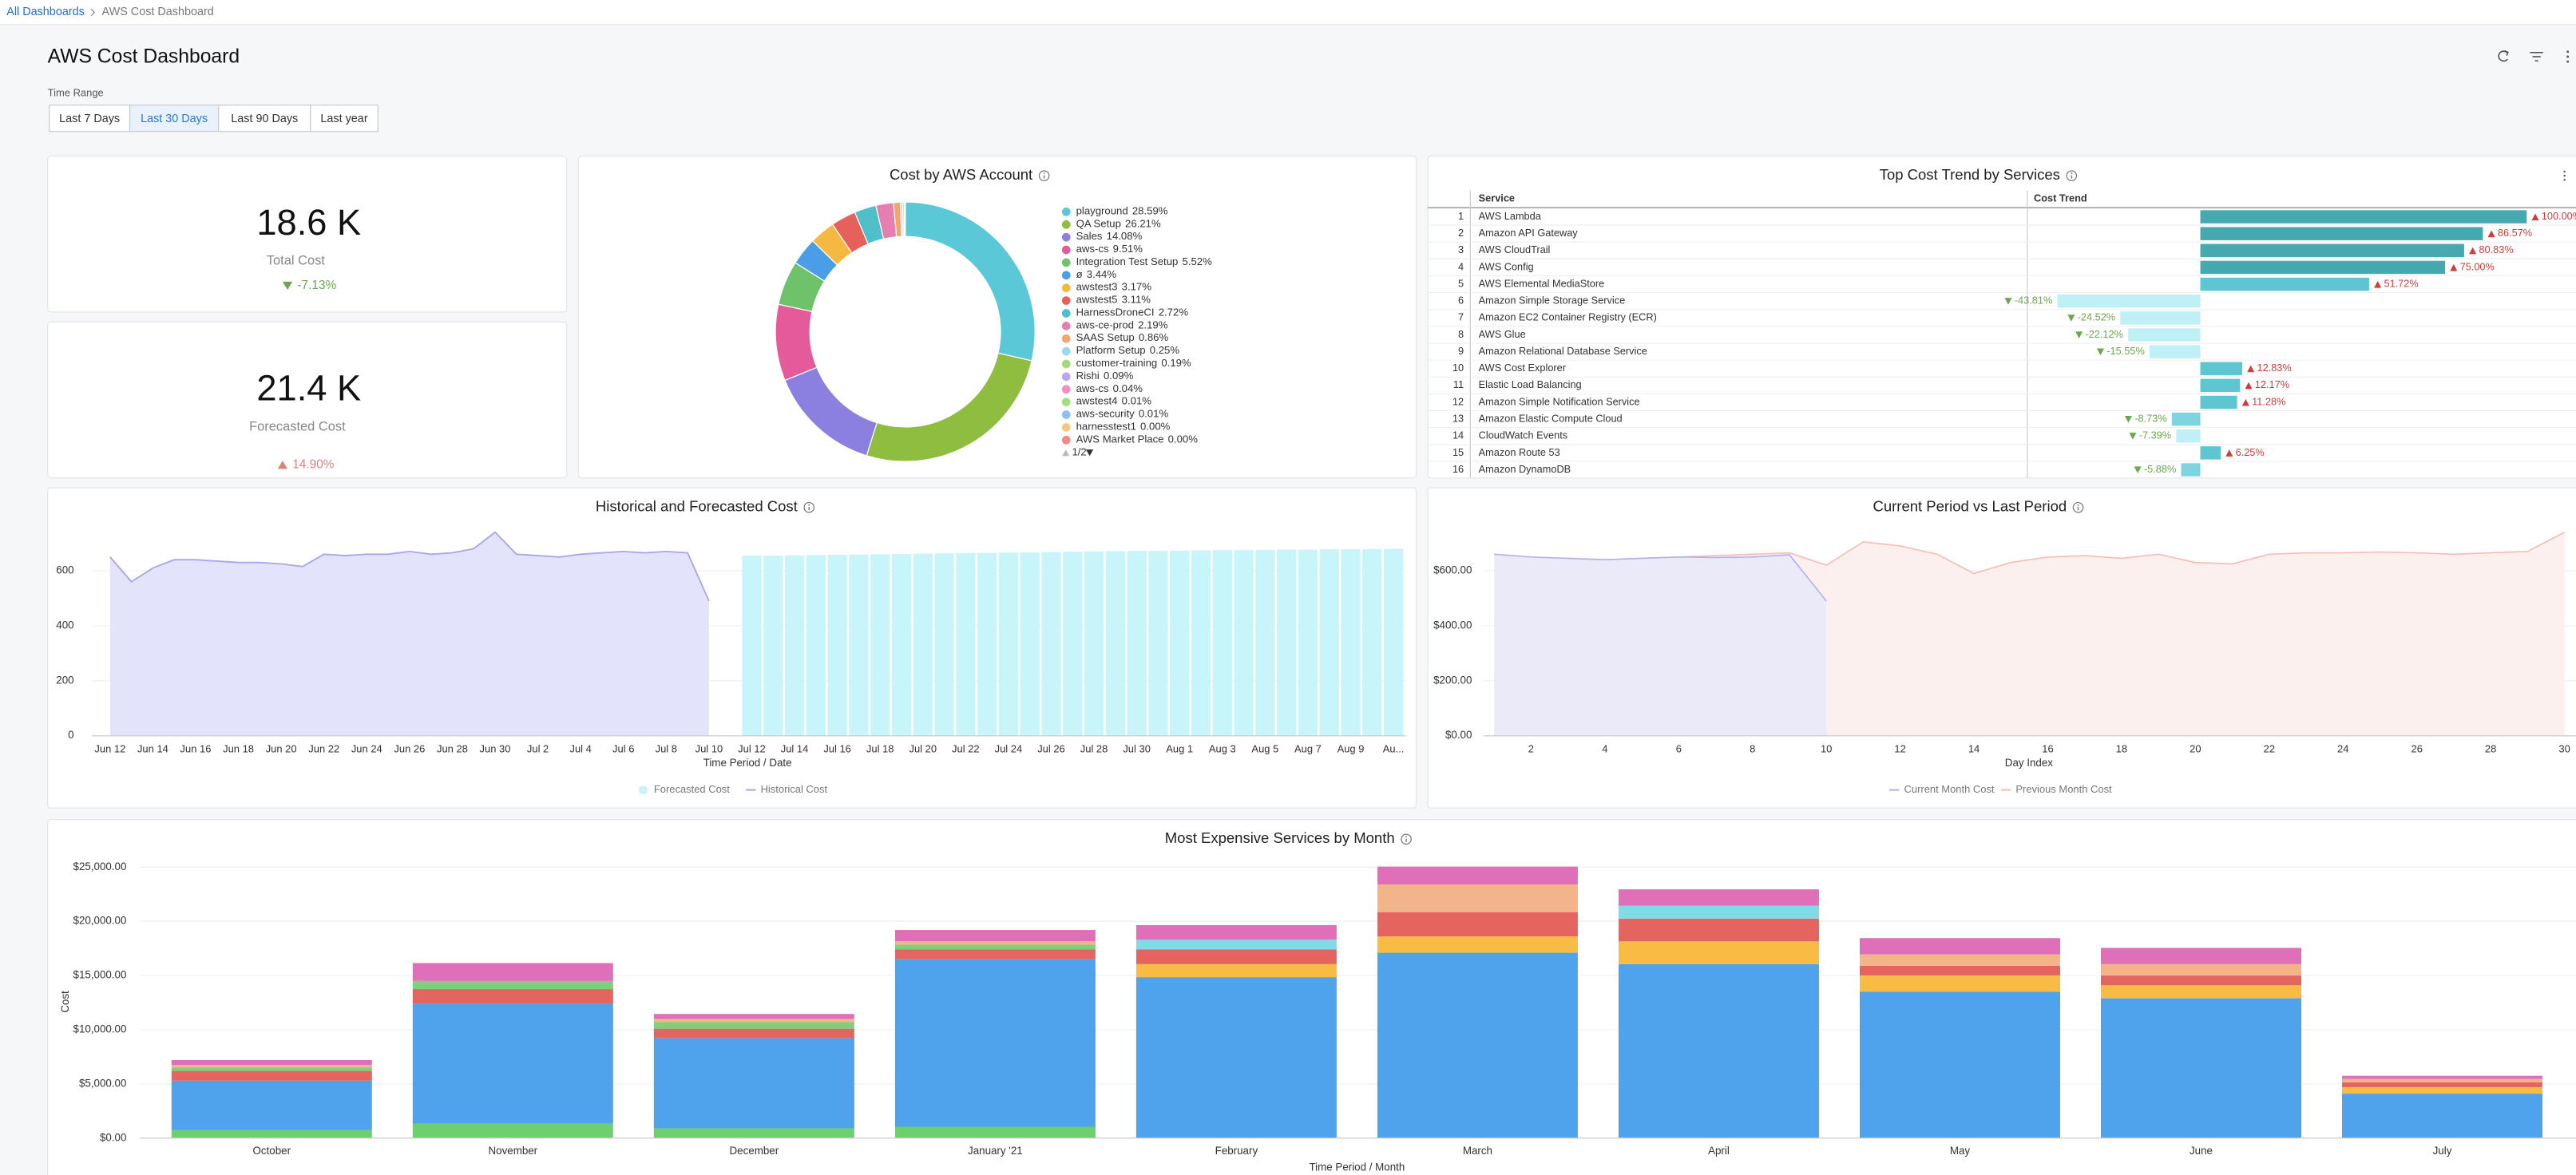 The height and width of the screenshot is (1175, 2576). I want to click on refresh-icon, so click(2503, 56).